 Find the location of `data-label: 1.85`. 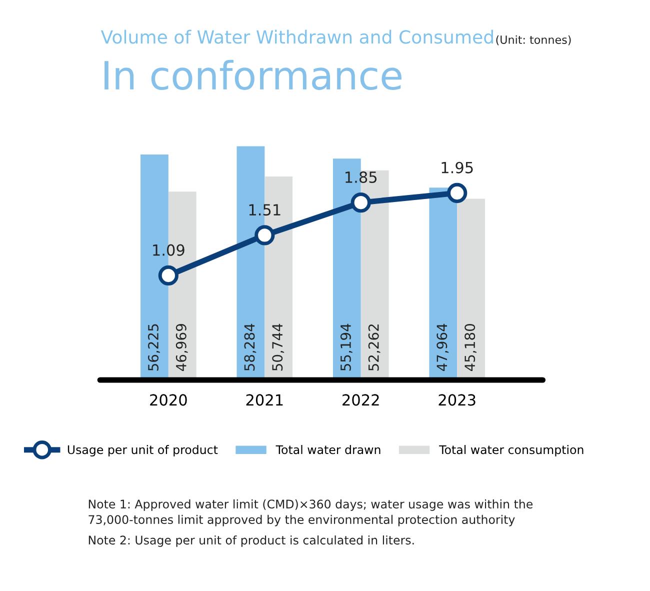

data-label: 1.85 is located at coordinates (361, 177).